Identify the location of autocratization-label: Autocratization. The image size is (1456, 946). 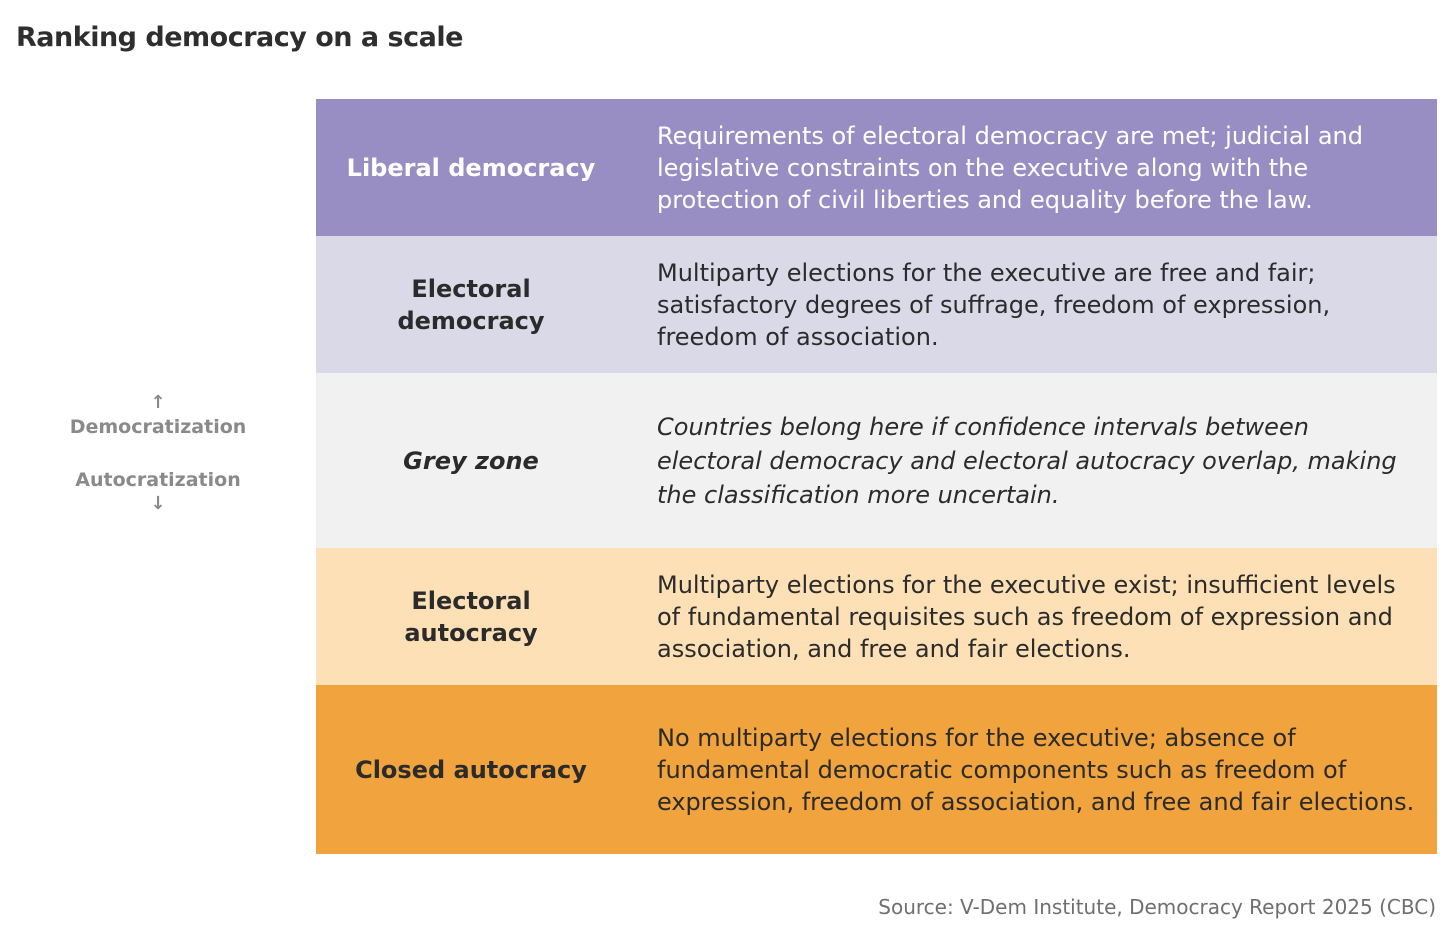
(158, 480).